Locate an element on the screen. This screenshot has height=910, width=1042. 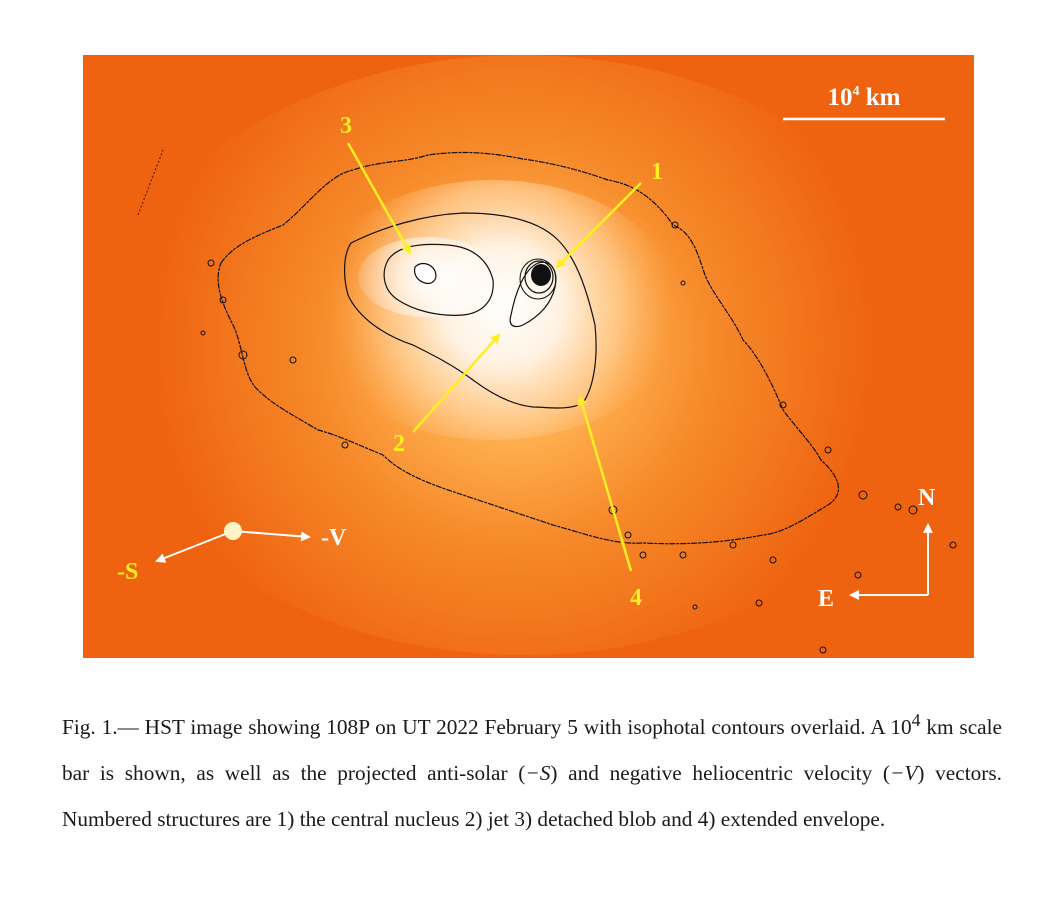
label-blob-3: 3 is located at coordinates (346, 126).